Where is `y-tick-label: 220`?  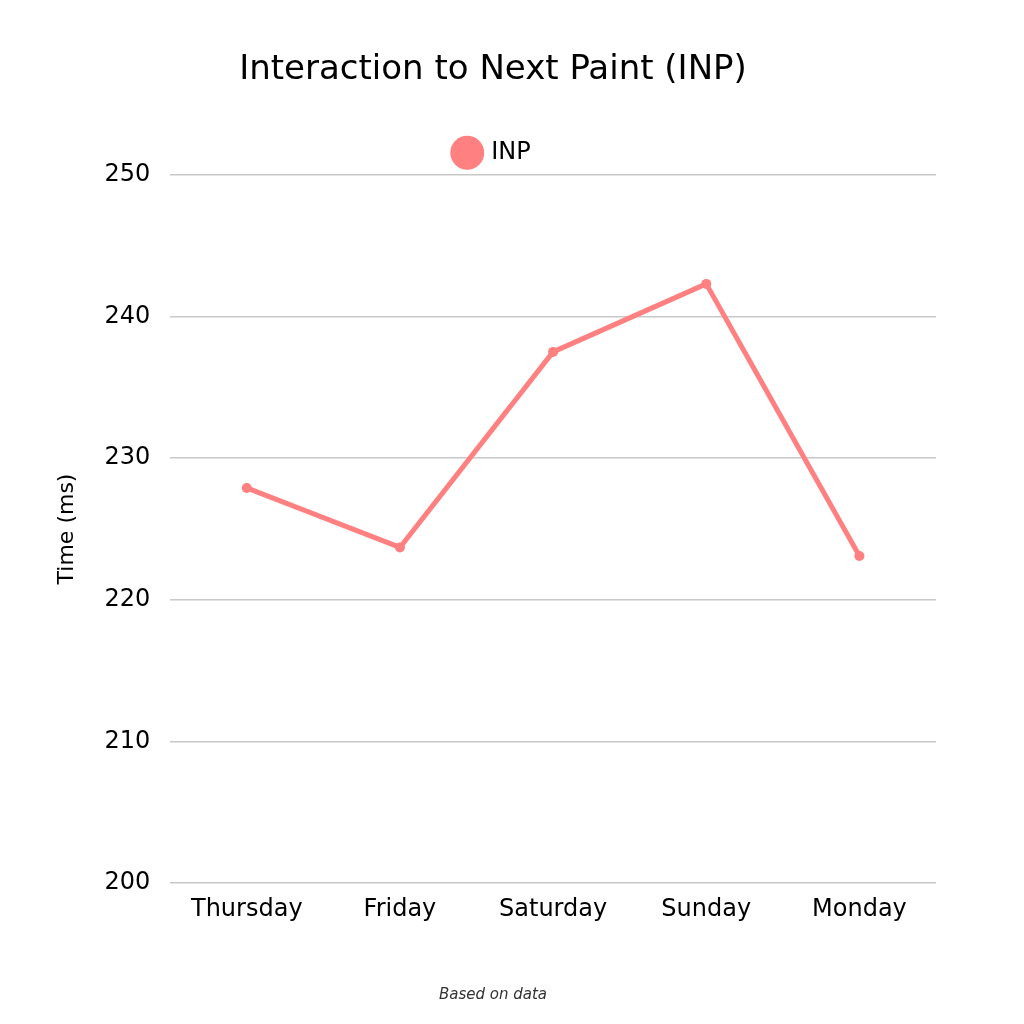 y-tick-label: 220 is located at coordinates (127, 598).